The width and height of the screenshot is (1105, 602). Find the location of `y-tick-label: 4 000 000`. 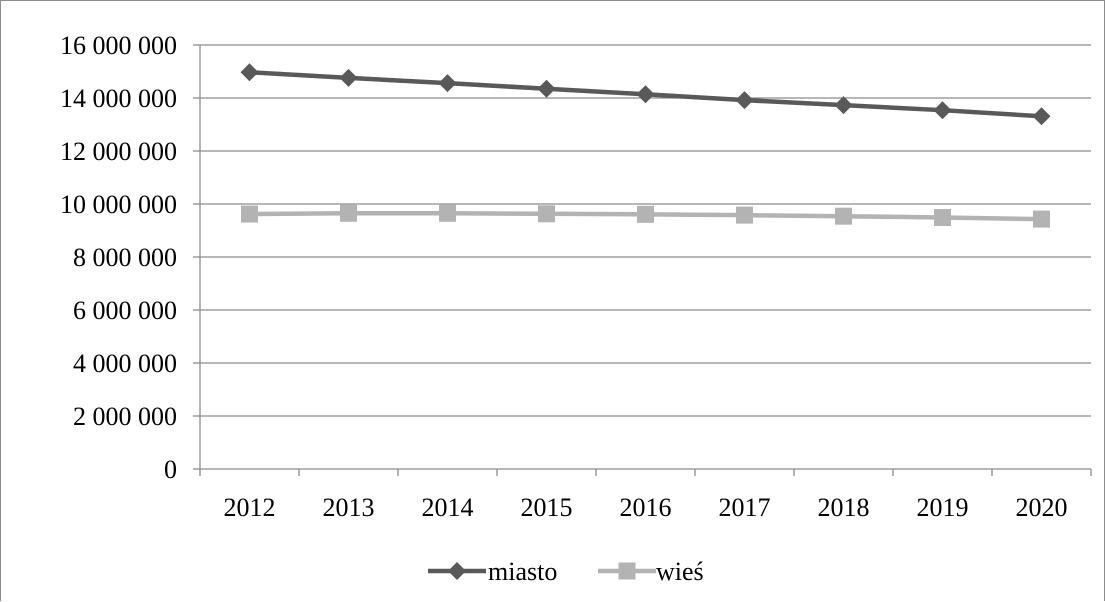

y-tick-label: 4 000 000 is located at coordinates (125, 363).